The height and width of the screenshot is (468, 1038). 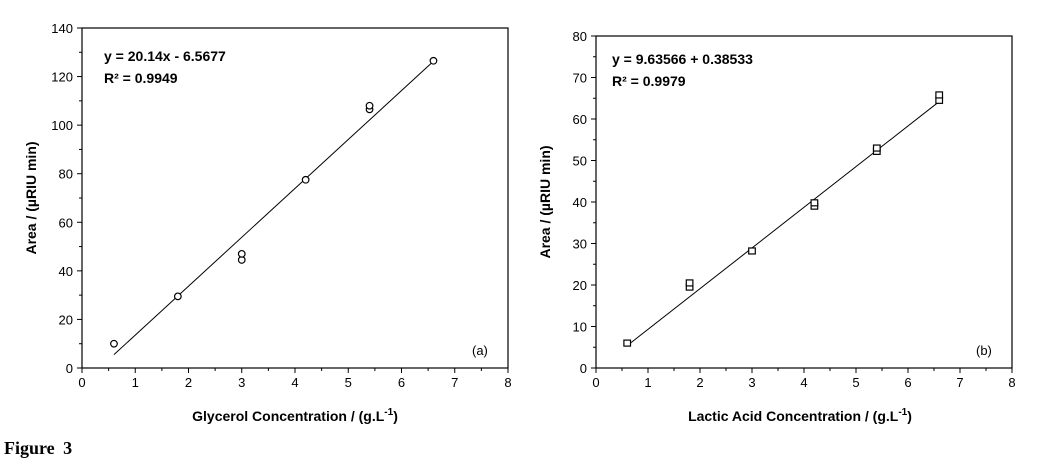 What do you see at coordinates (580, 36) in the screenshot?
I see `y-tick-label-b-8: 80` at bounding box center [580, 36].